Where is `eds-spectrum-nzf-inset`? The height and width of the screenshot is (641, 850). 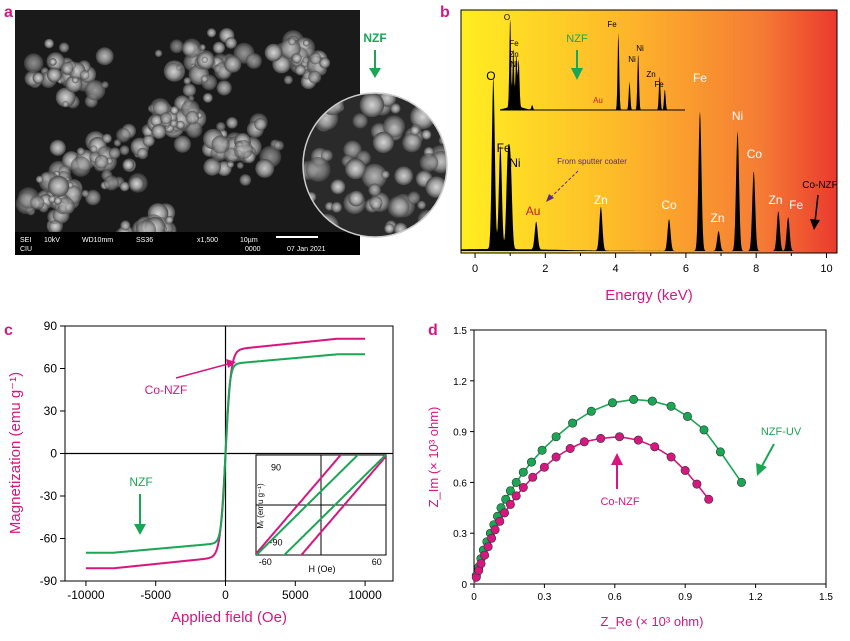 eds-spectrum-nzf-inset is located at coordinates (592, 64).